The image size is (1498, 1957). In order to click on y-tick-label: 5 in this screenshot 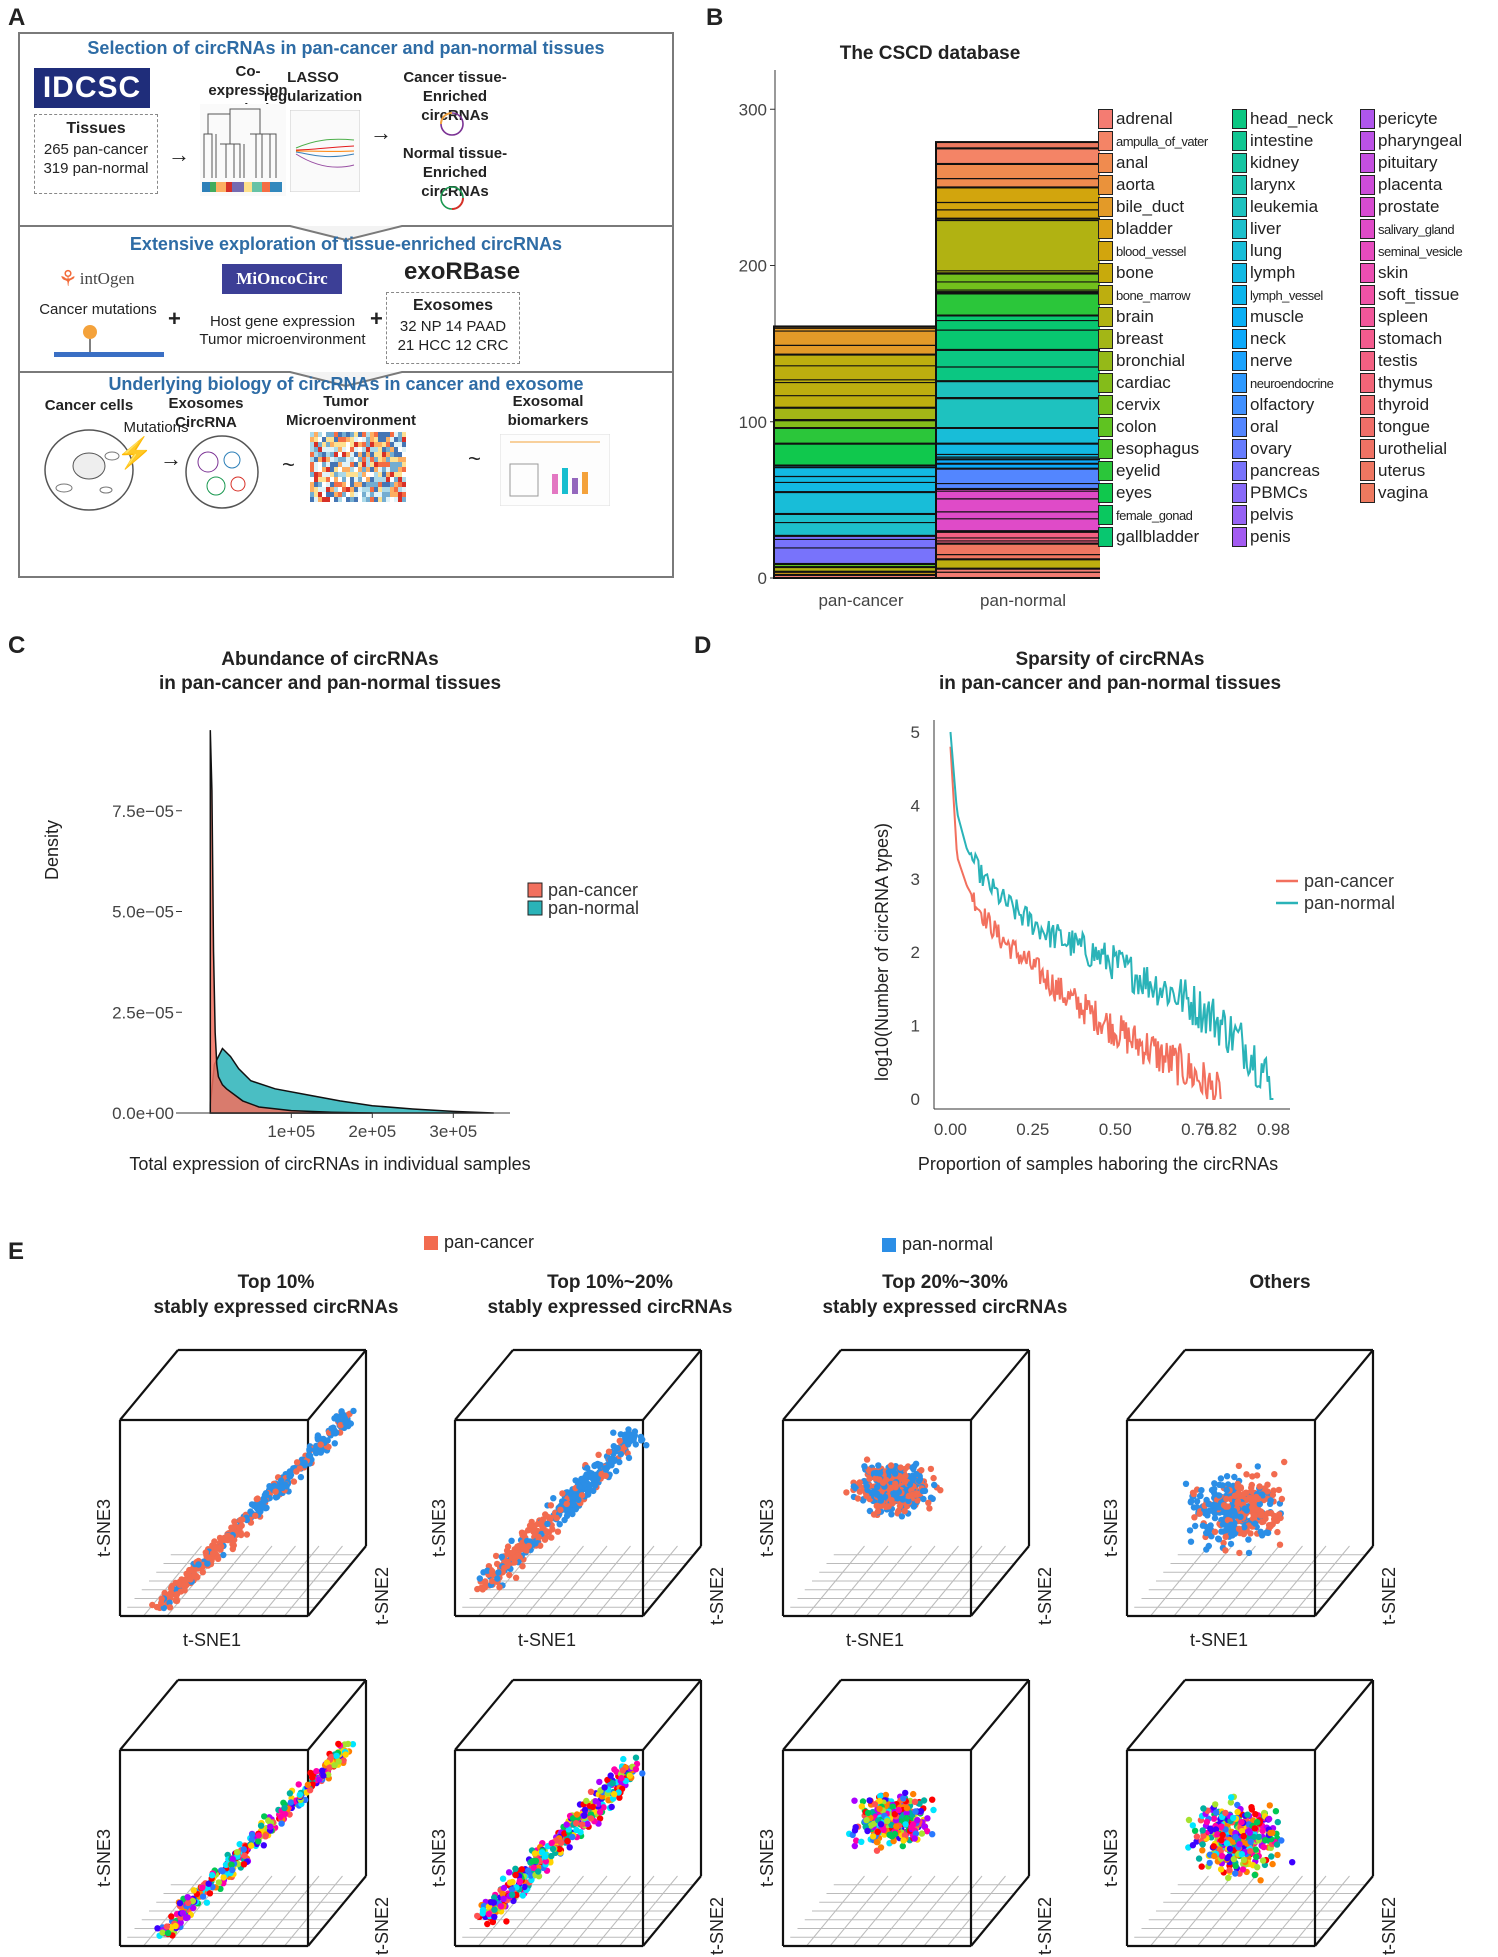, I will do `click(915, 732)`.